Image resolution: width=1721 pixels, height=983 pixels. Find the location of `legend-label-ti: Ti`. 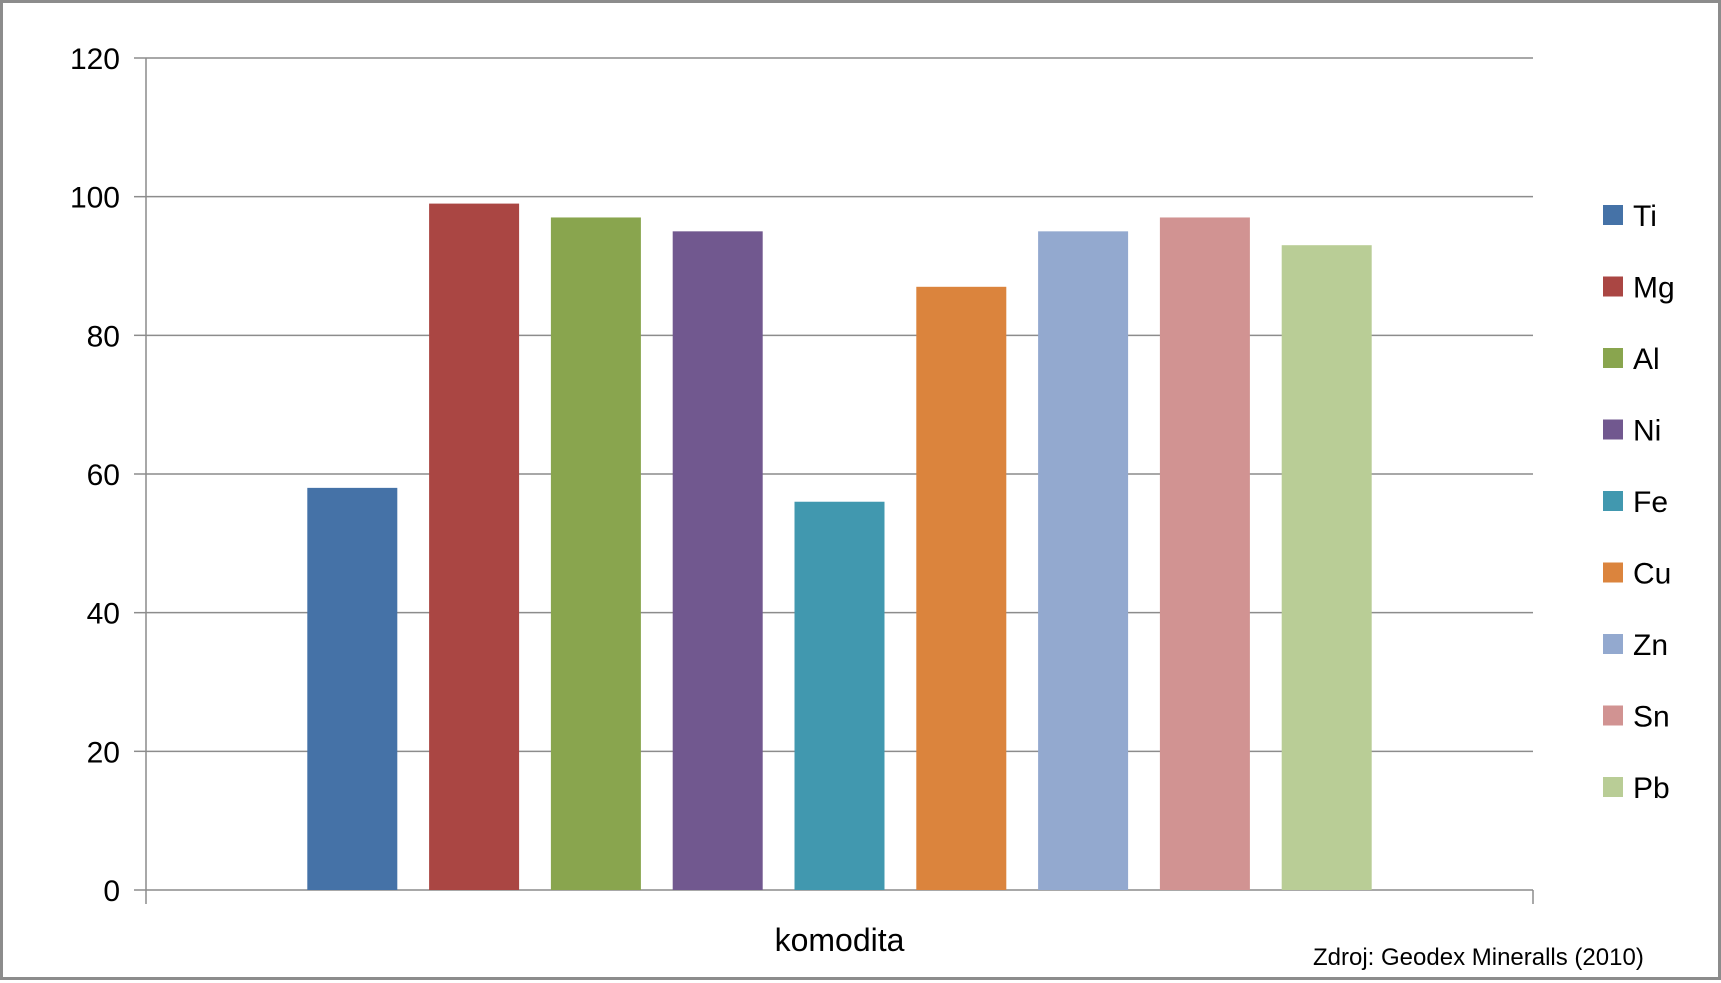

legend-label-ti: Ti is located at coordinates (1645, 216).